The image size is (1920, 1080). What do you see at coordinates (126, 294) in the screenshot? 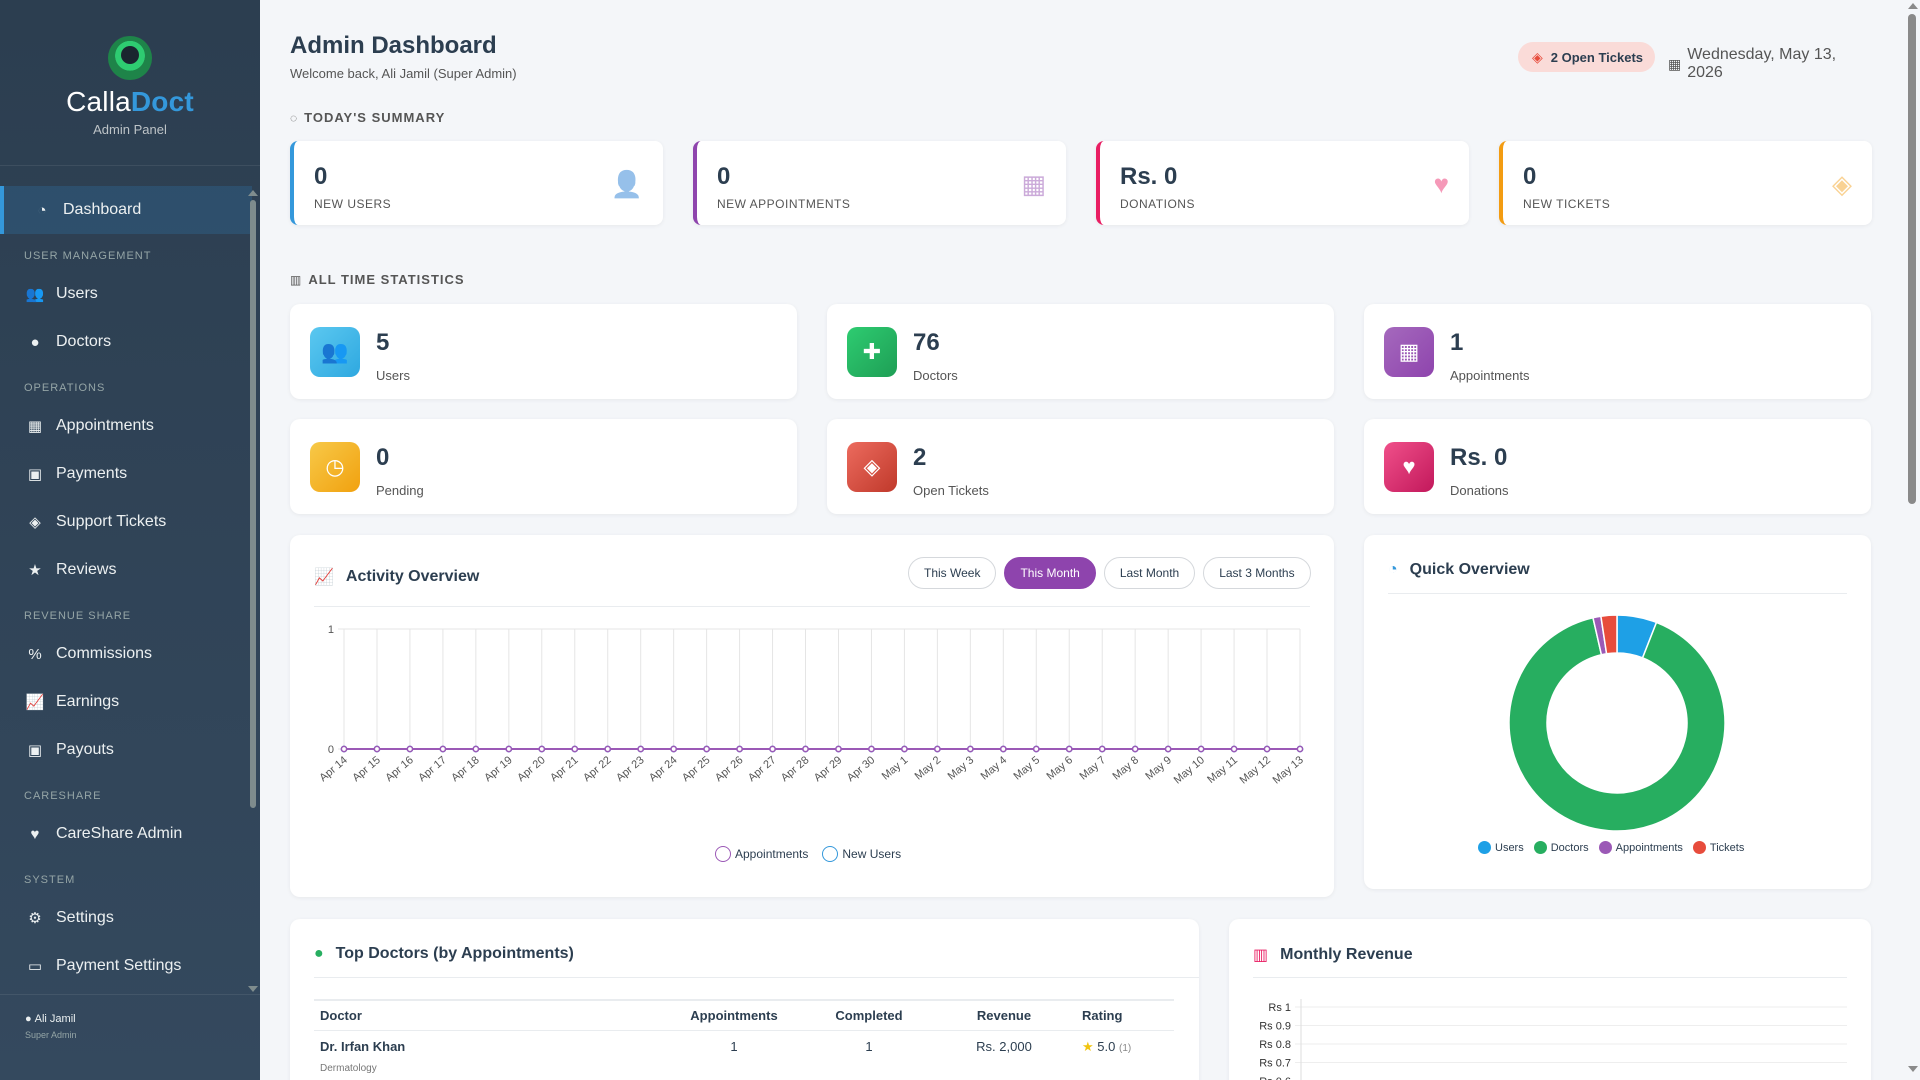
I see `sidebar-item-users: 👥 Users` at bounding box center [126, 294].